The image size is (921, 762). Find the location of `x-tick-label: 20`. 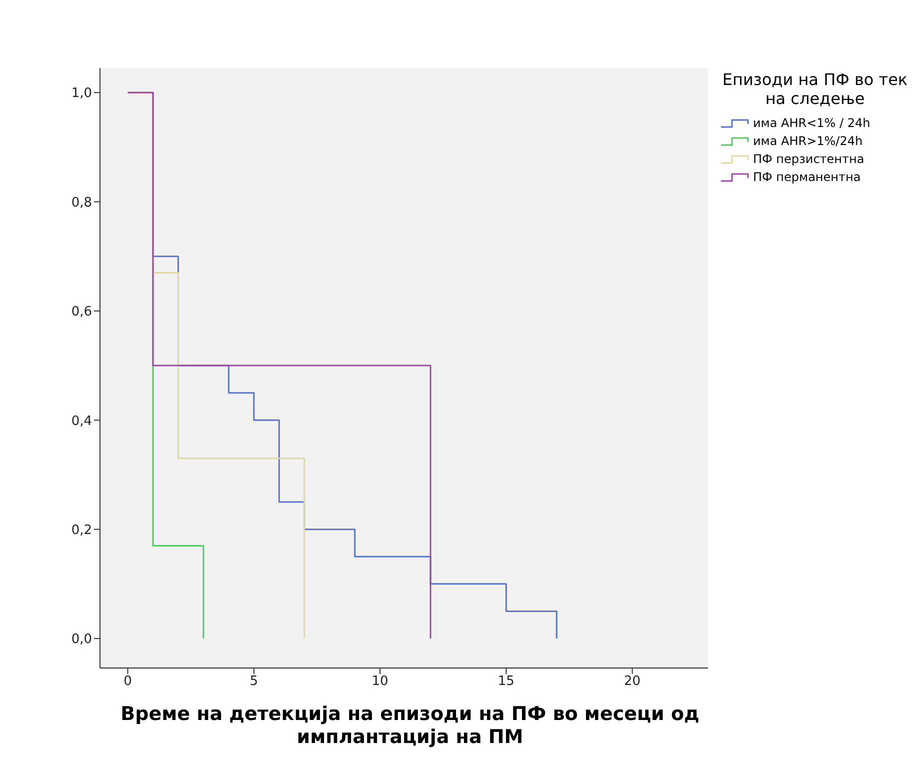

x-tick-label: 20 is located at coordinates (632, 682).